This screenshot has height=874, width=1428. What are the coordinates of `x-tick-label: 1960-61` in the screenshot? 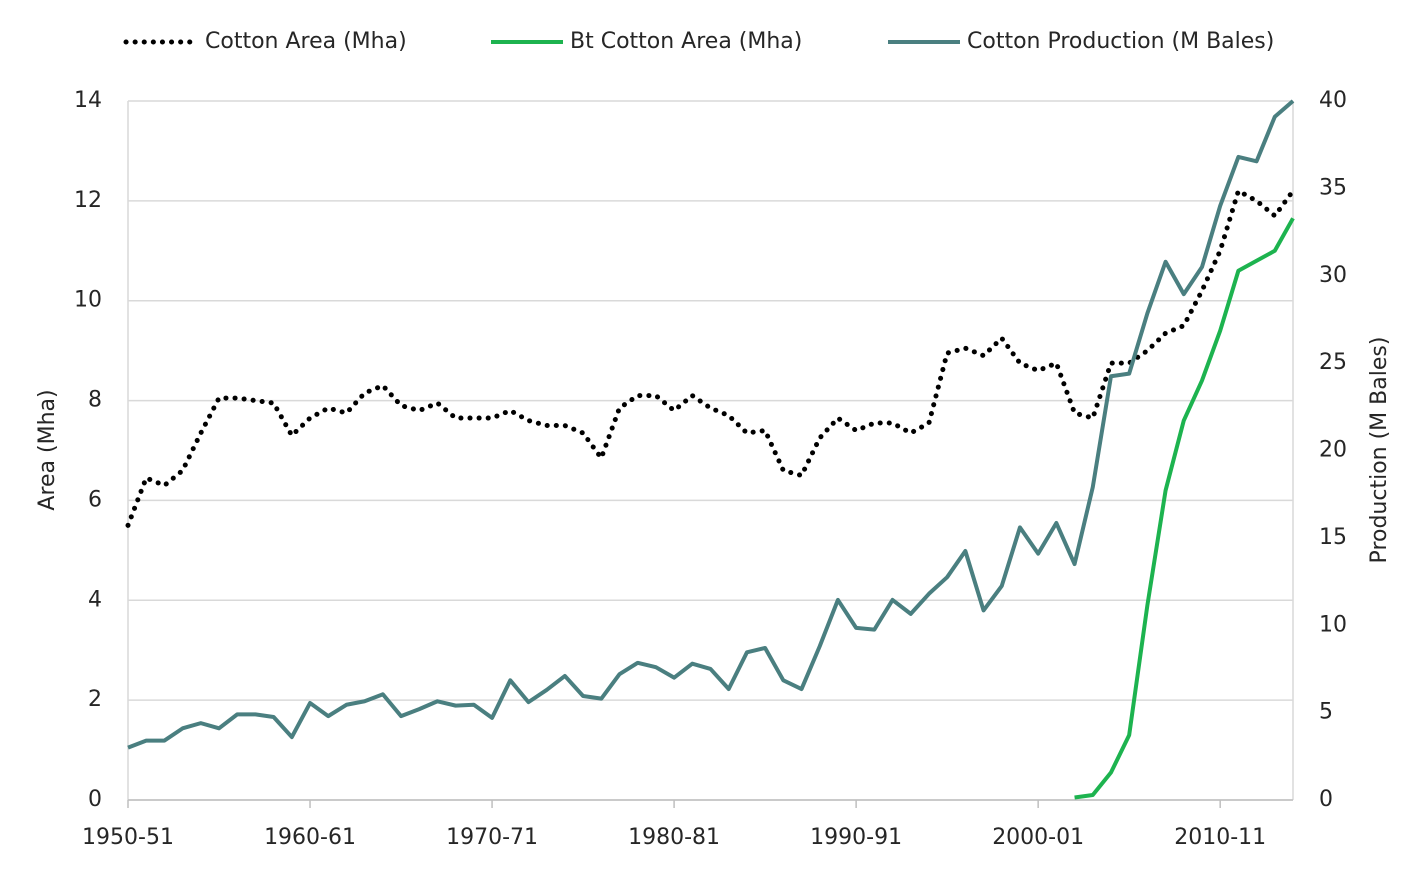 It's located at (310, 837).